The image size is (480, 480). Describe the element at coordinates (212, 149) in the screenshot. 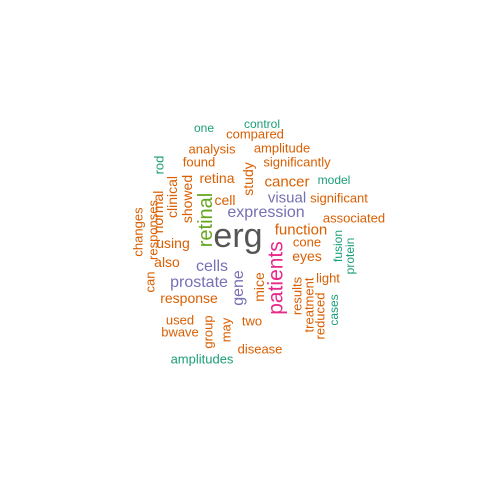

I see `word-analysis: analysis` at that location.